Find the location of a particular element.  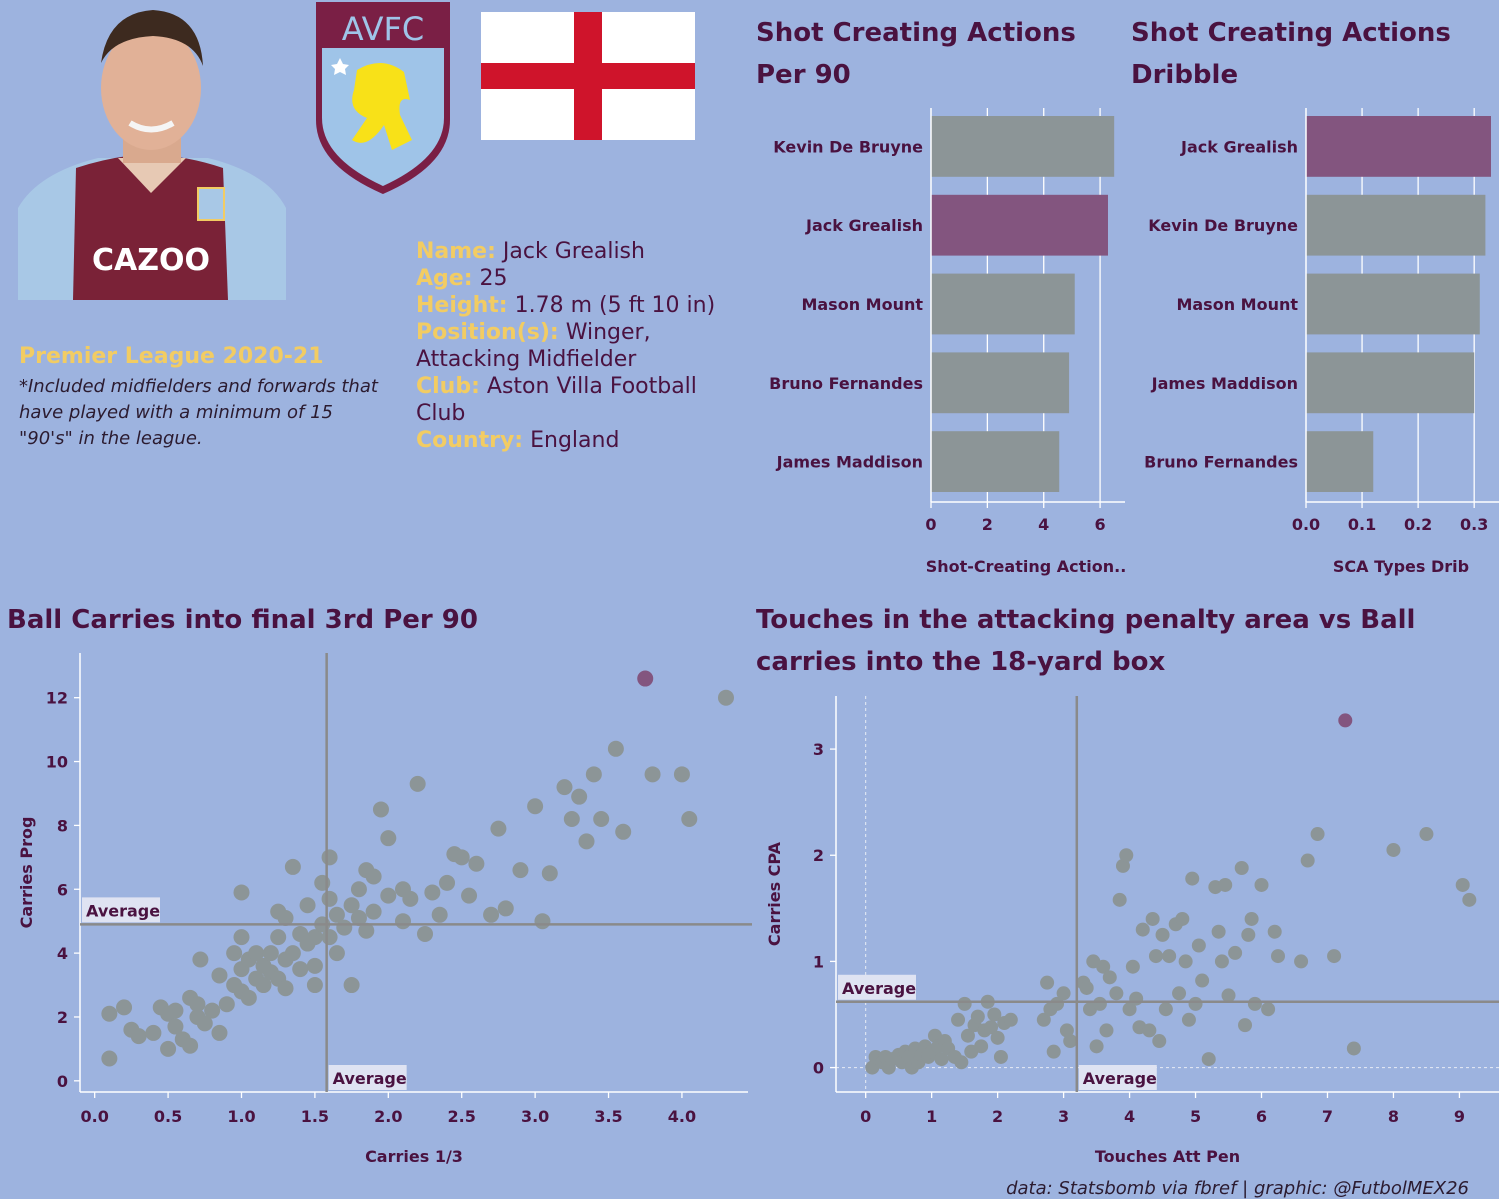

player-position: Winger, Attacking Midfielder is located at coordinates (533, 346).